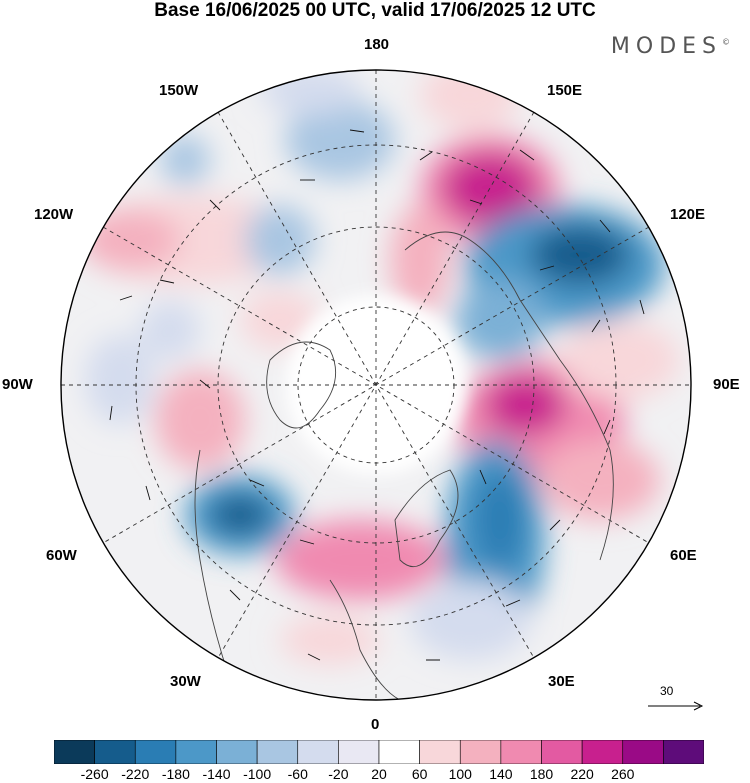 The image size is (750, 783). I want to click on reference-vector-label: 30, so click(667, 691).